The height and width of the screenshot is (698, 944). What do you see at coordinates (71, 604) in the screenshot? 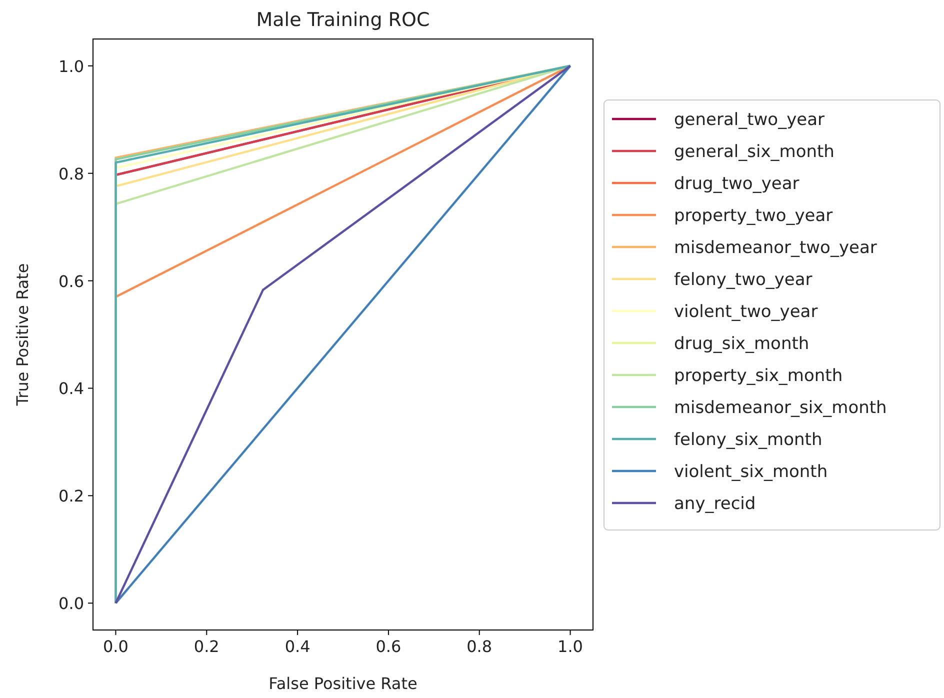
I see `y-tick-label: 0.0` at bounding box center [71, 604].